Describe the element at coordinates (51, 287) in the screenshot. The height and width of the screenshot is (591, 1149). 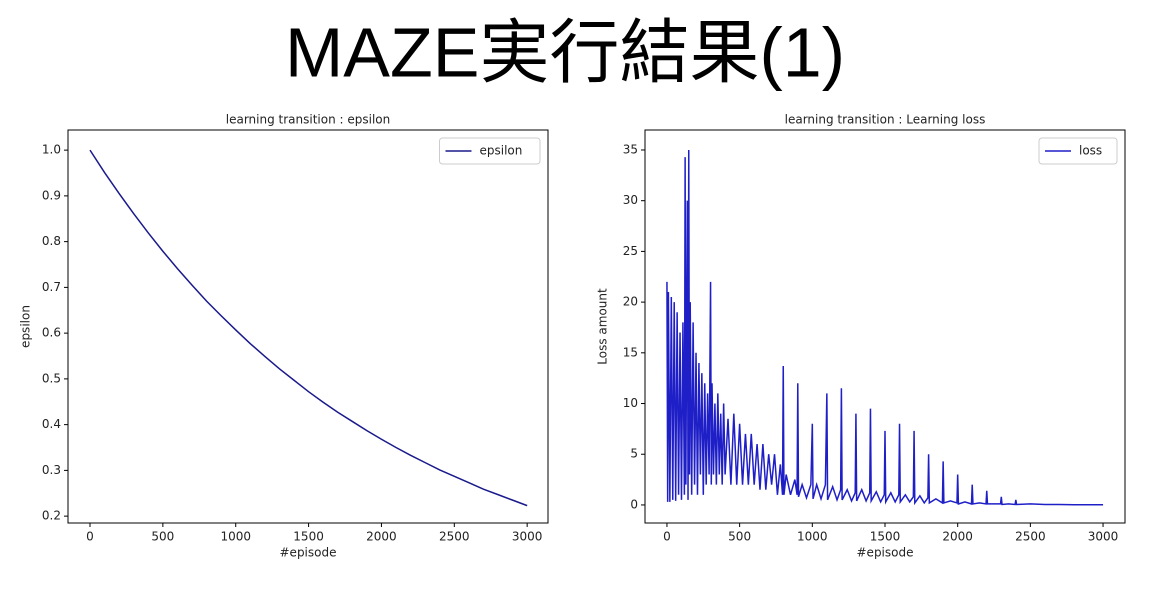
I see `y-tick-label: 0.7` at that location.